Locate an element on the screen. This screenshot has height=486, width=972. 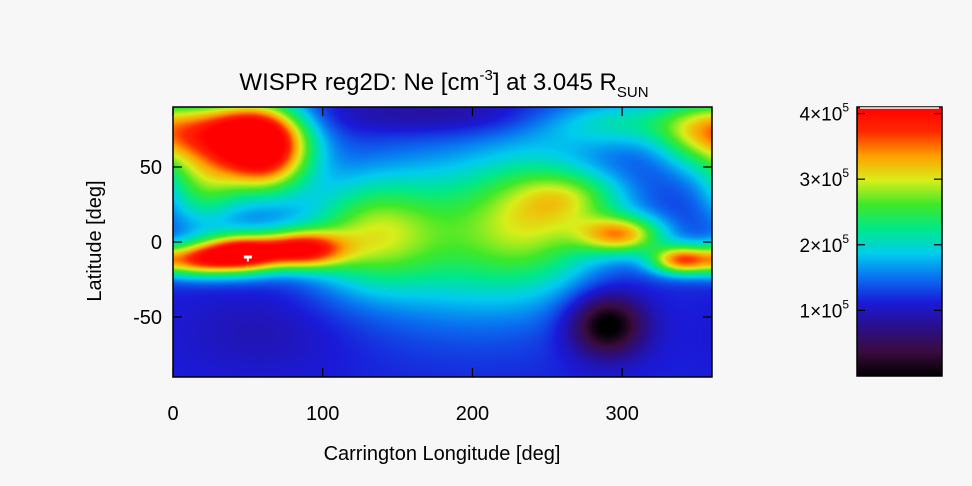
peak-marker-stem is located at coordinates (247, 258).